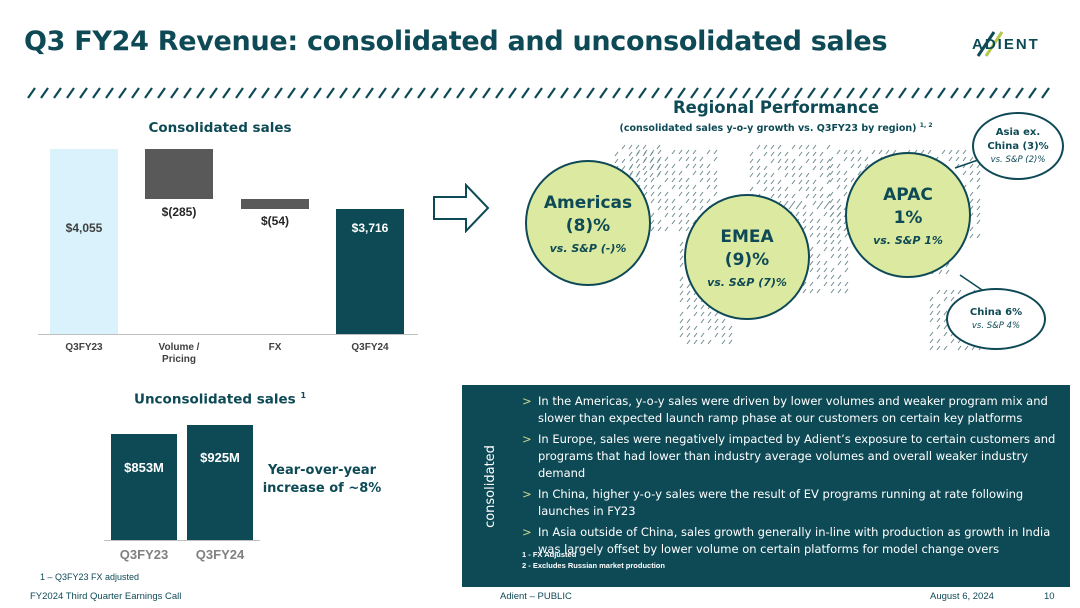  I want to click on americas-bubble: Americas (8)% vs. S&P (-)%, so click(588, 223).